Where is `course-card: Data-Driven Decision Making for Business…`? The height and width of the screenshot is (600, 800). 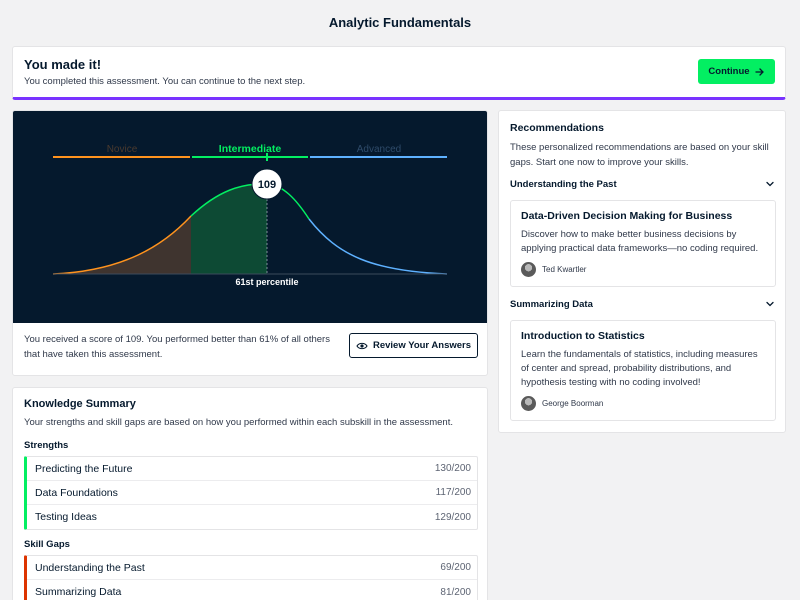
course-card: Data-Driven Decision Making for Business… is located at coordinates (643, 243).